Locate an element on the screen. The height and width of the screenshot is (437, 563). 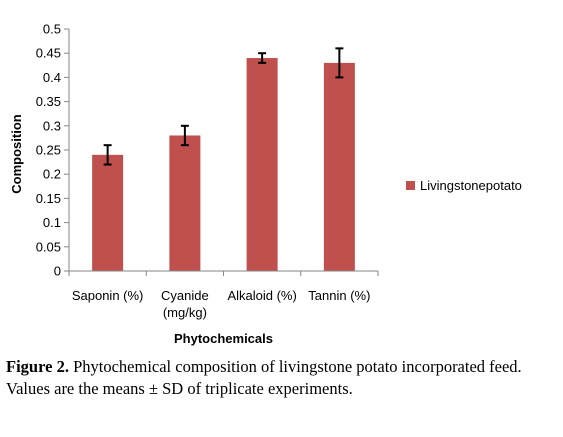
x-tick-label: Tannin (%) is located at coordinates (339, 295).